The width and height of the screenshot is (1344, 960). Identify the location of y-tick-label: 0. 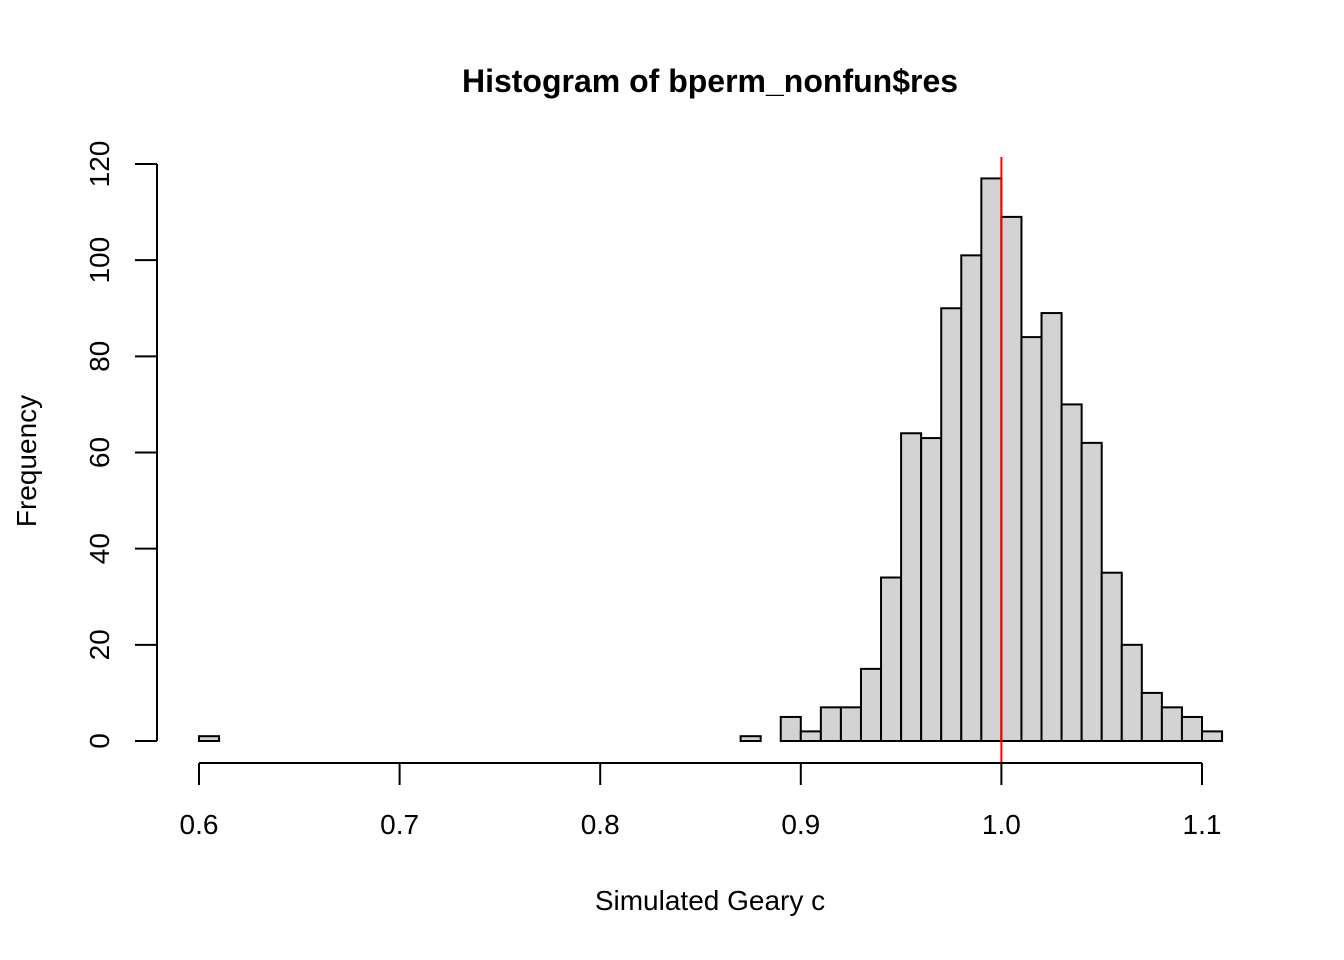
(99, 741).